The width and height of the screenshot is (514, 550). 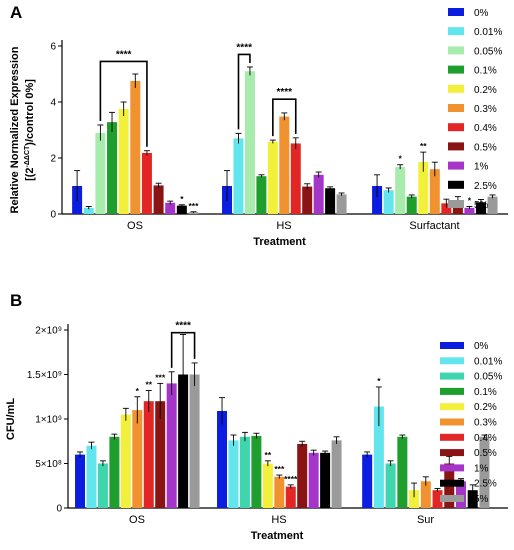 I want to click on legend-label: 0.2%, so click(x=485, y=90).